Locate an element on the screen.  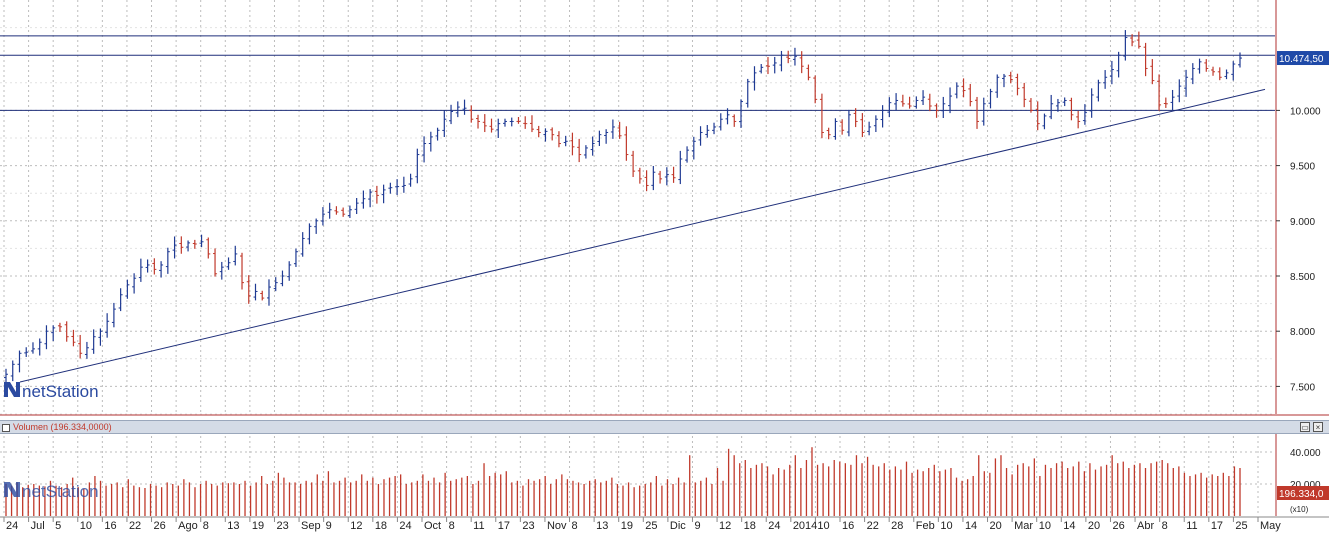
y-tick-label: 10.000 is located at coordinates (1305, 111).